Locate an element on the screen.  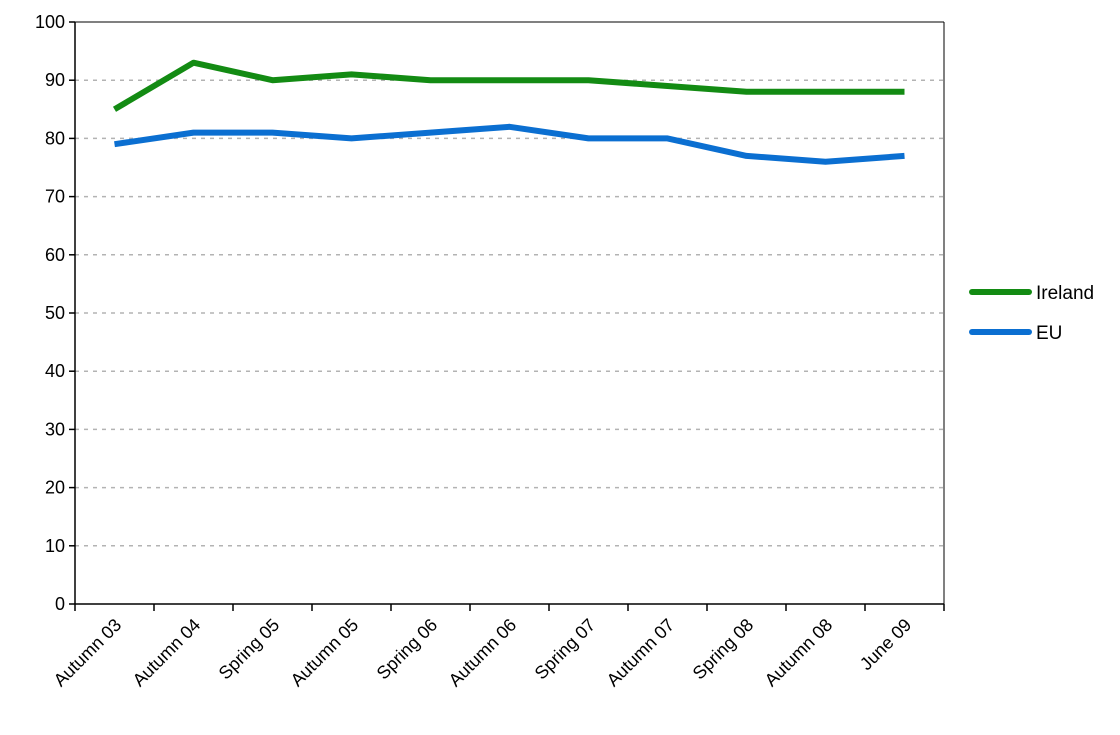
legend-label: Ireland is located at coordinates (1065, 293).